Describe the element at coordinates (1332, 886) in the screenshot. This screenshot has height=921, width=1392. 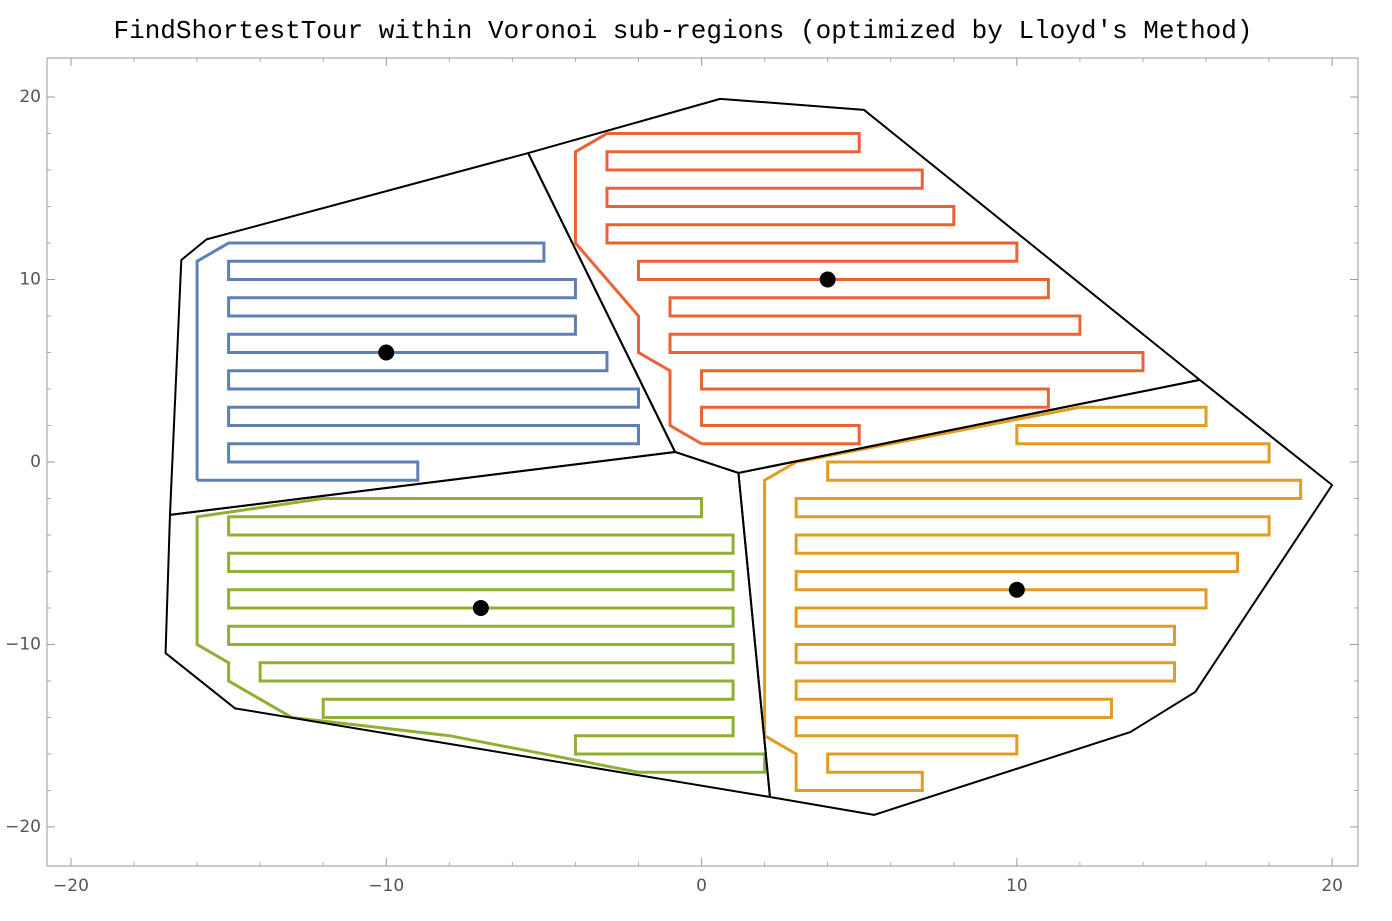
I see `x-tick-label: 20` at that location.